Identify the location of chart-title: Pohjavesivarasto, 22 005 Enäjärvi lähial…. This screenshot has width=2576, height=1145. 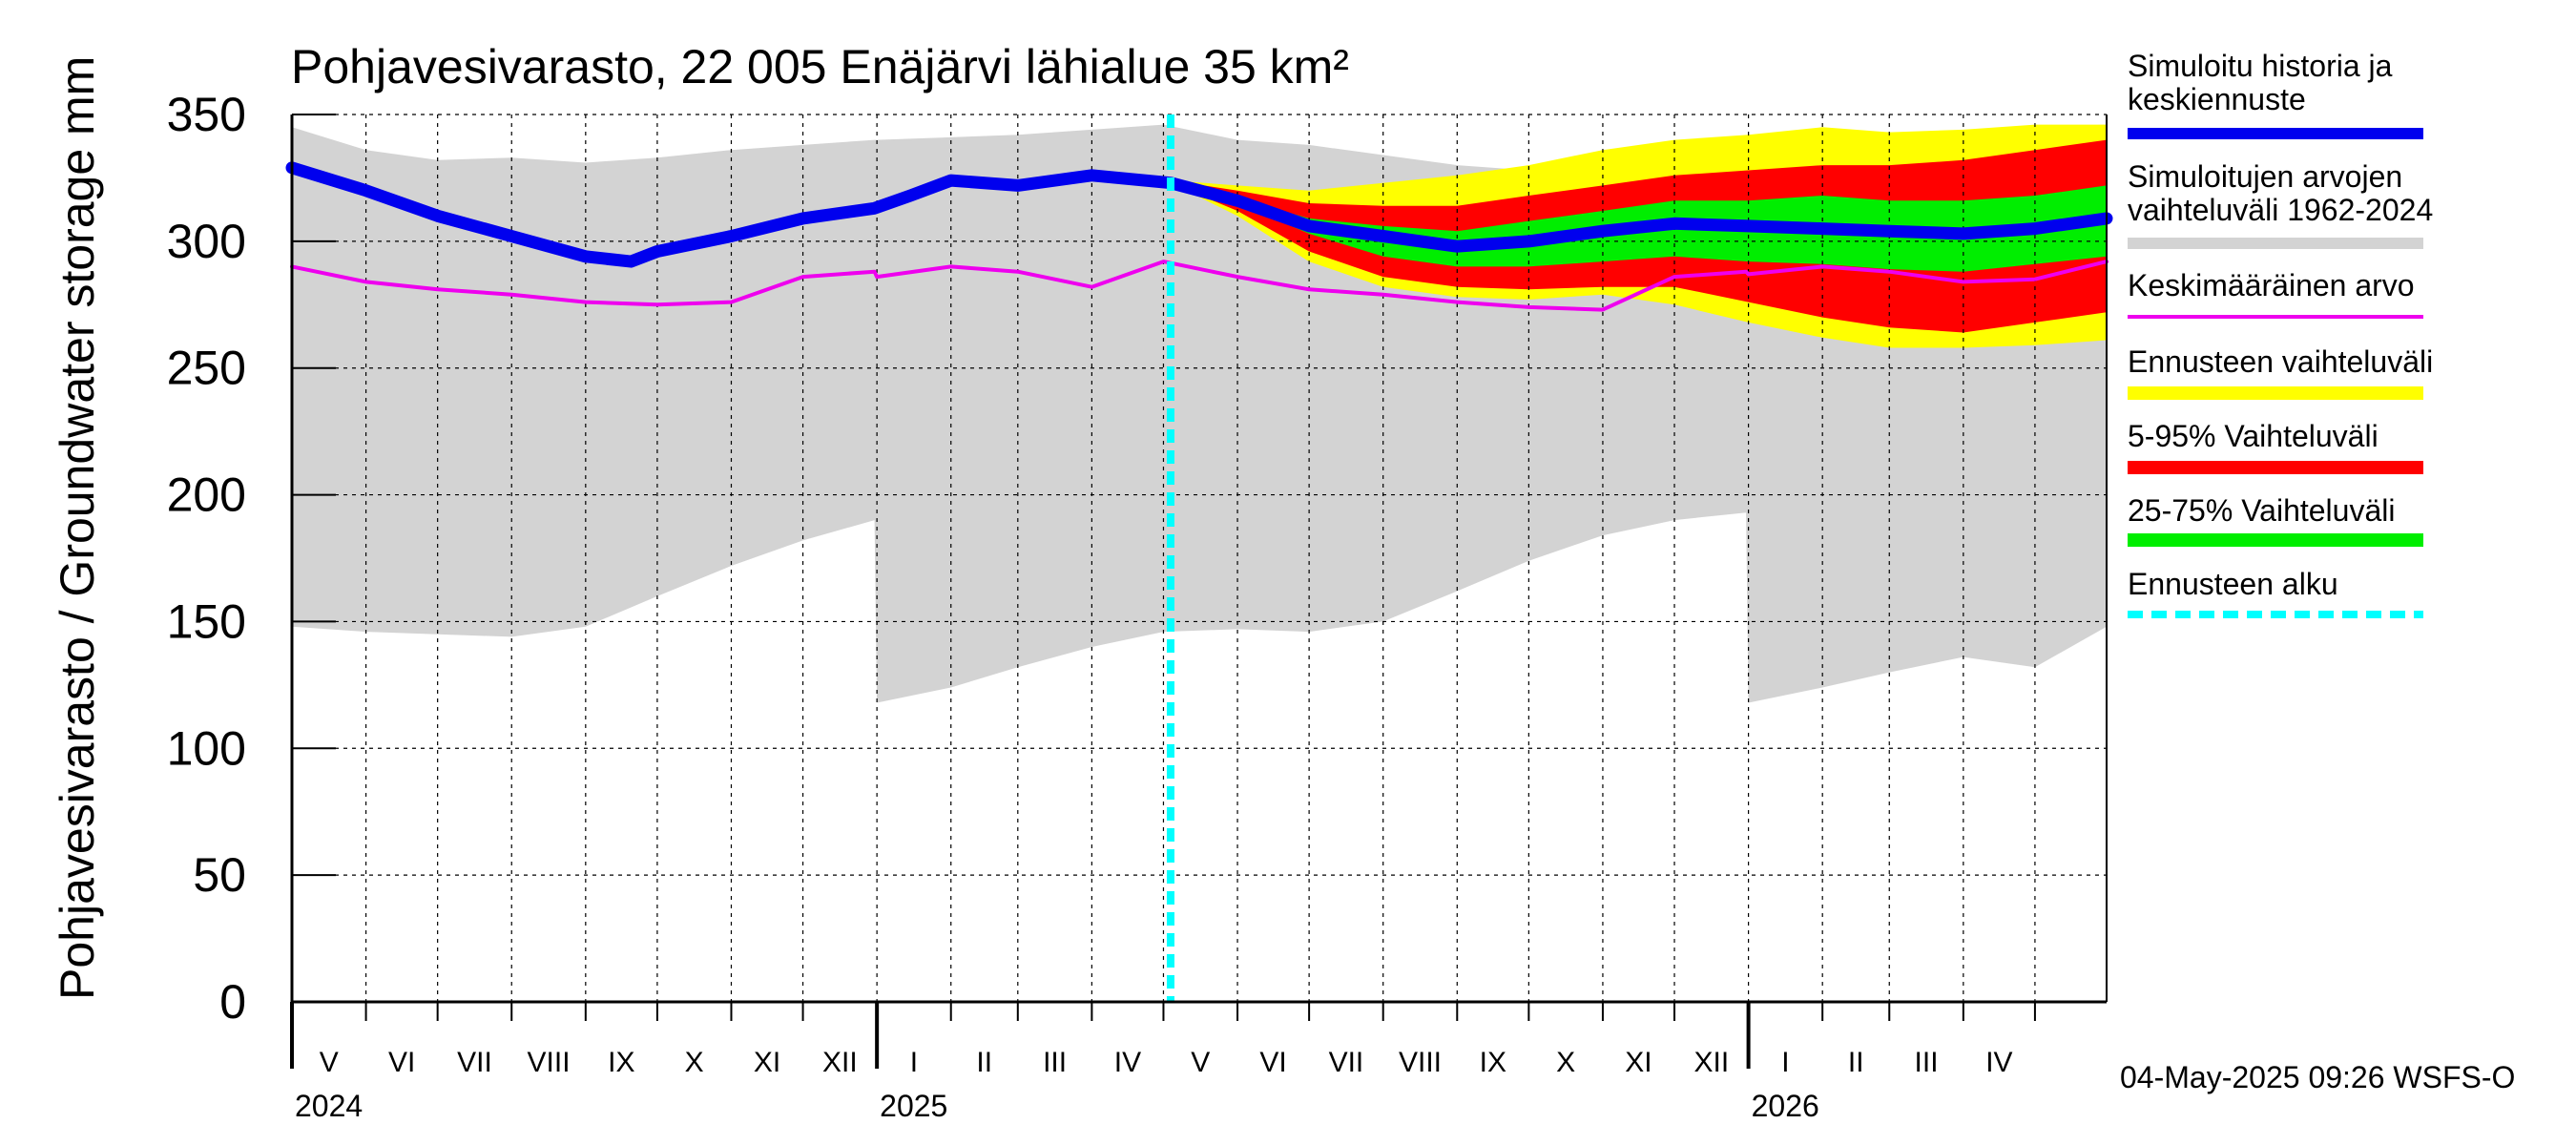
(820, 67).